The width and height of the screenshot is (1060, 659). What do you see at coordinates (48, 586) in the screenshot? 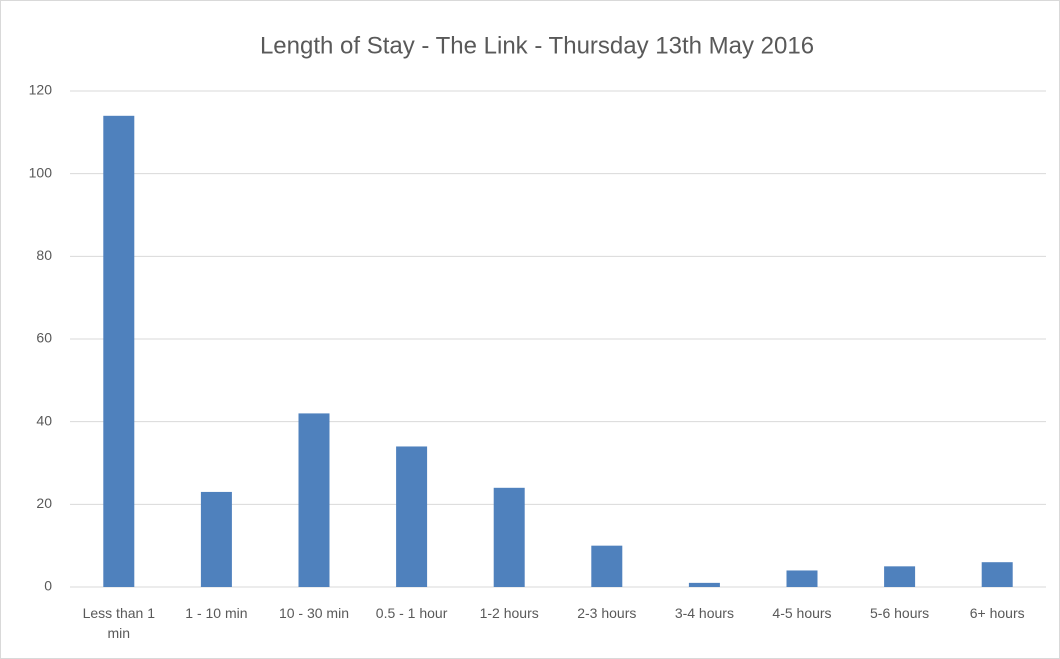
I see `y-tick-label: 0` at bounding box center [48, 586].